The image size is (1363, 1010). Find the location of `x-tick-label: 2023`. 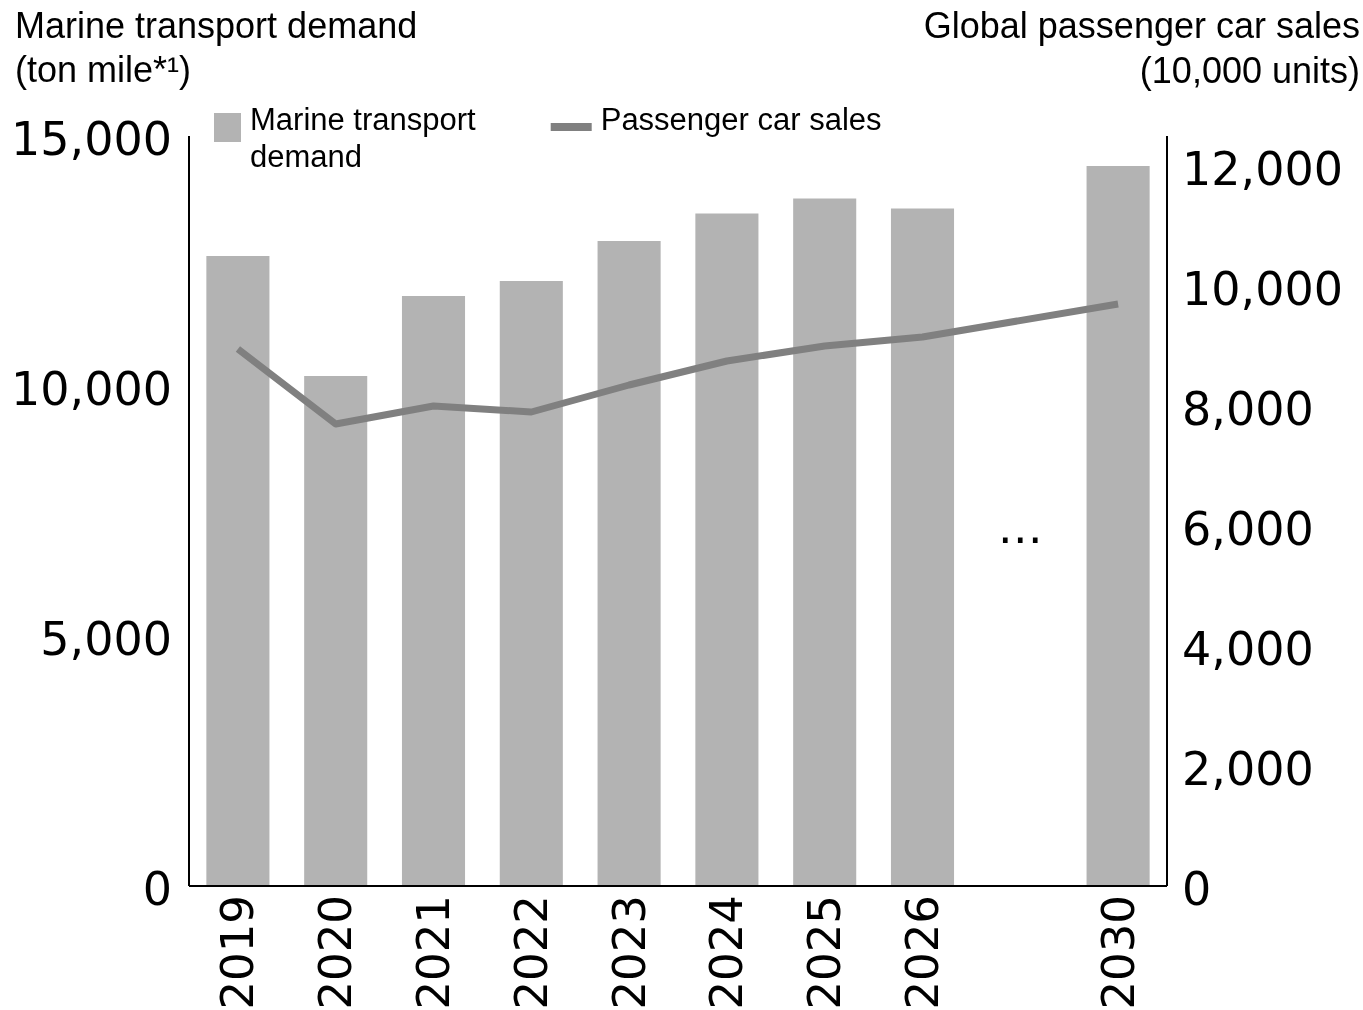

x-tick-label: 2023 is located at coordinates (629, 952).